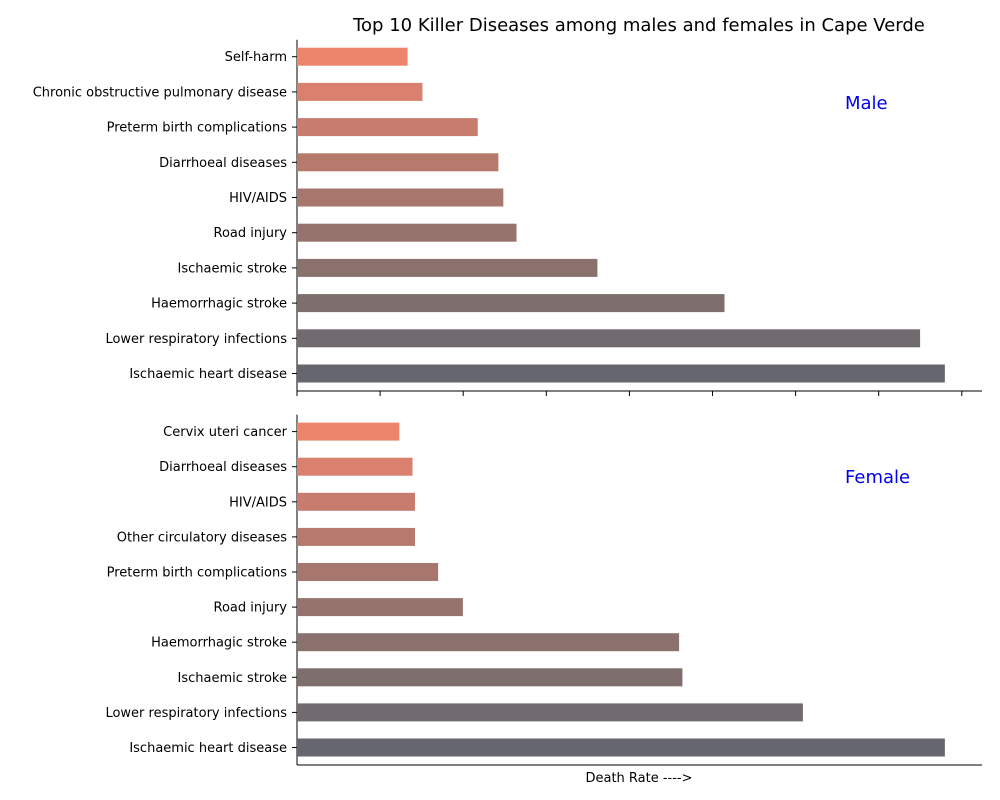  I want to click on panel-label: Female, so click(877, 477).